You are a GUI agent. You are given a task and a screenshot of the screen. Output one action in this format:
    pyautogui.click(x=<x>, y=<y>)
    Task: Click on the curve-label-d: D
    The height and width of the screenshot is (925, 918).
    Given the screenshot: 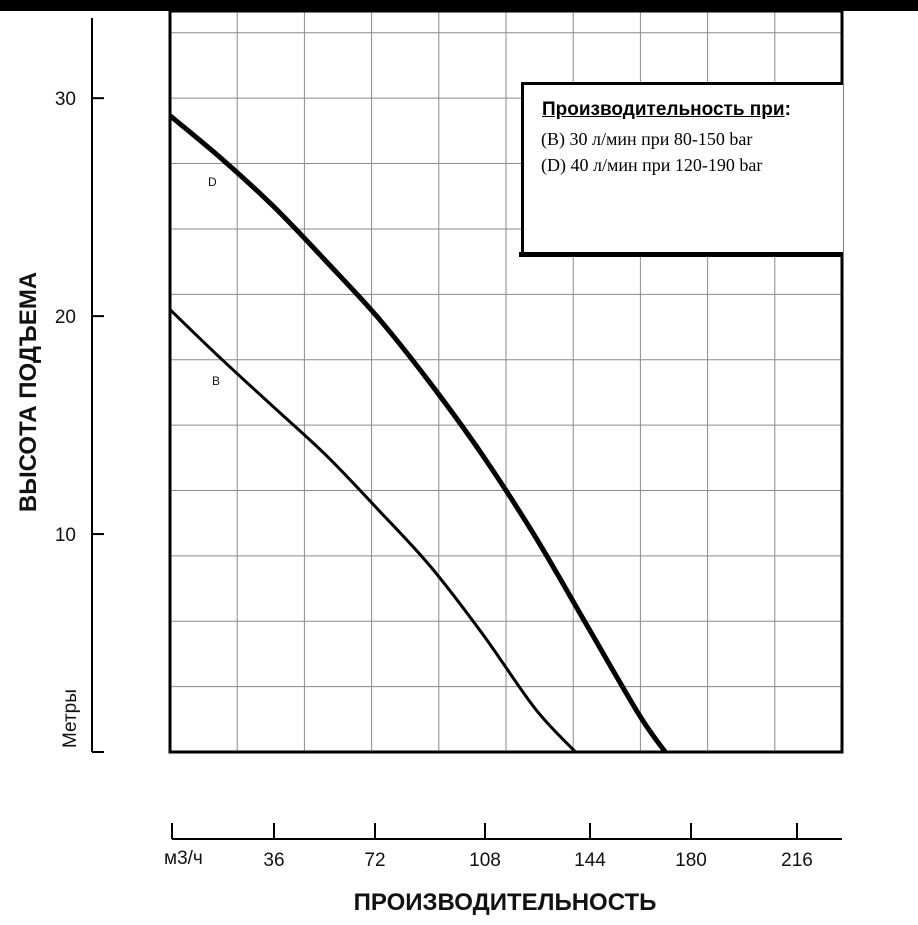 What is the action you would take?
    pyautogui.click(x=212, y=182)
    